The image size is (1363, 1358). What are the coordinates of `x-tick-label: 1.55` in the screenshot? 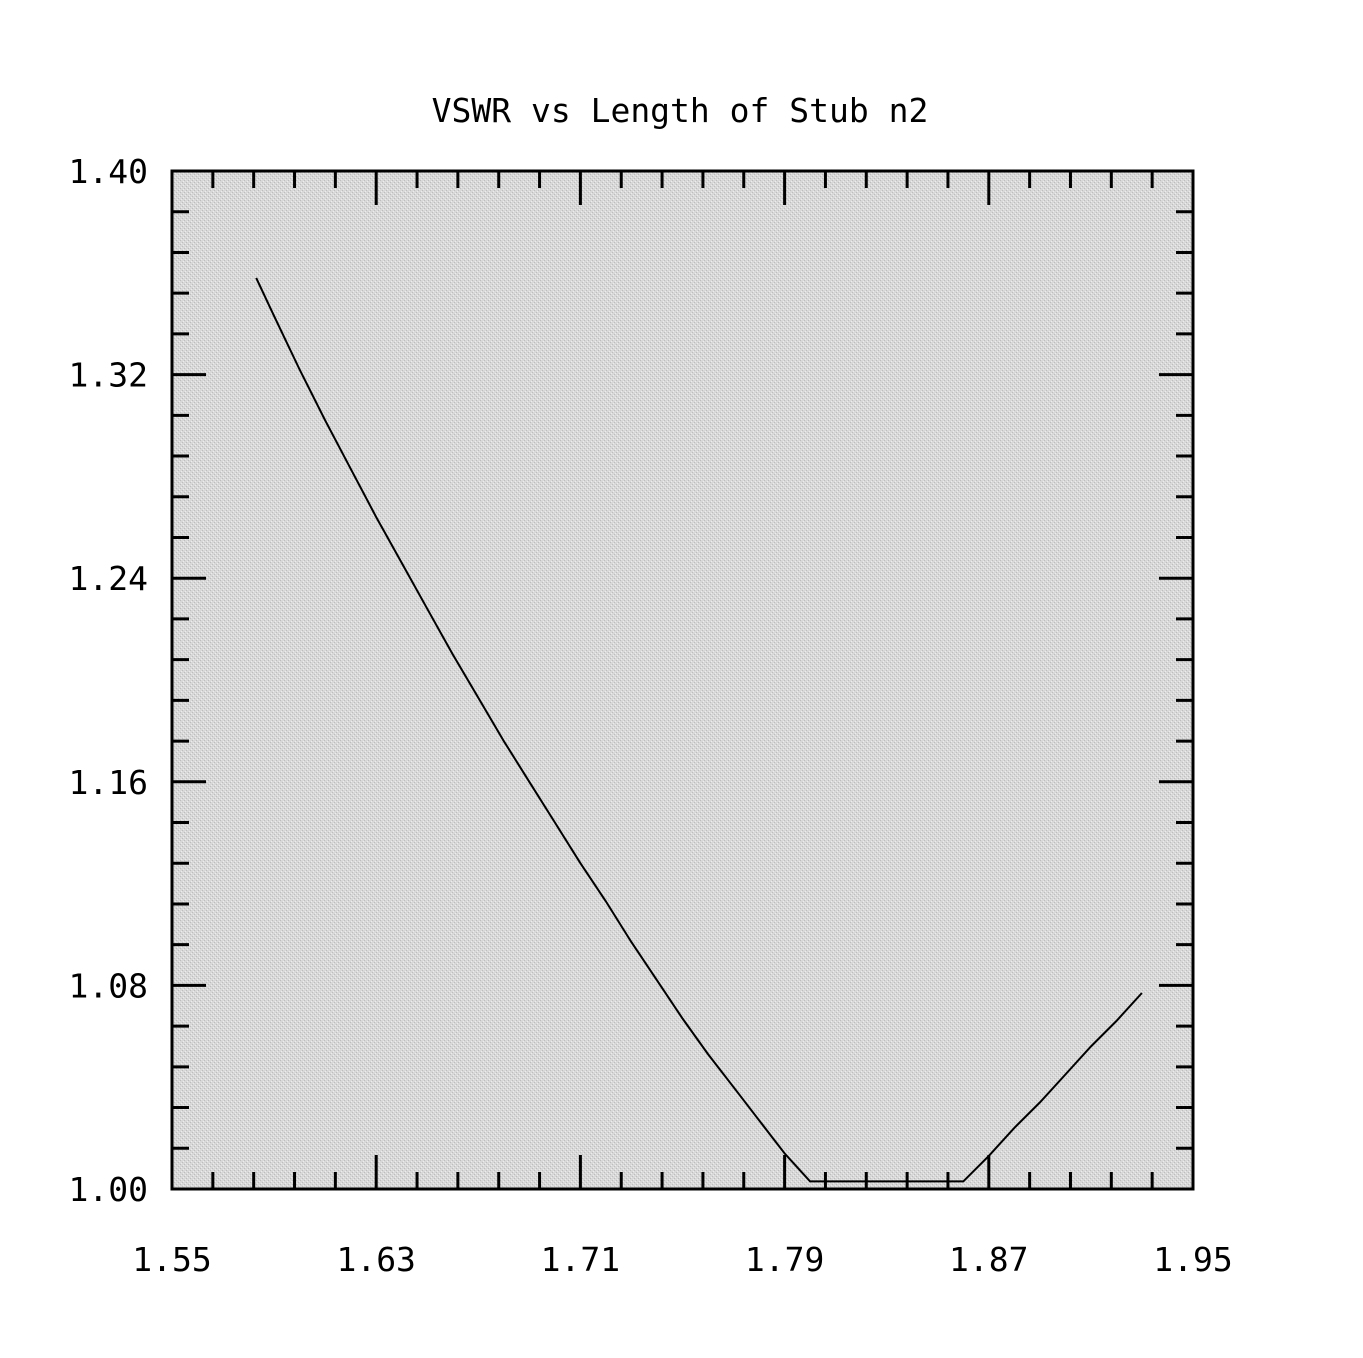 It's located at (171, 1259).